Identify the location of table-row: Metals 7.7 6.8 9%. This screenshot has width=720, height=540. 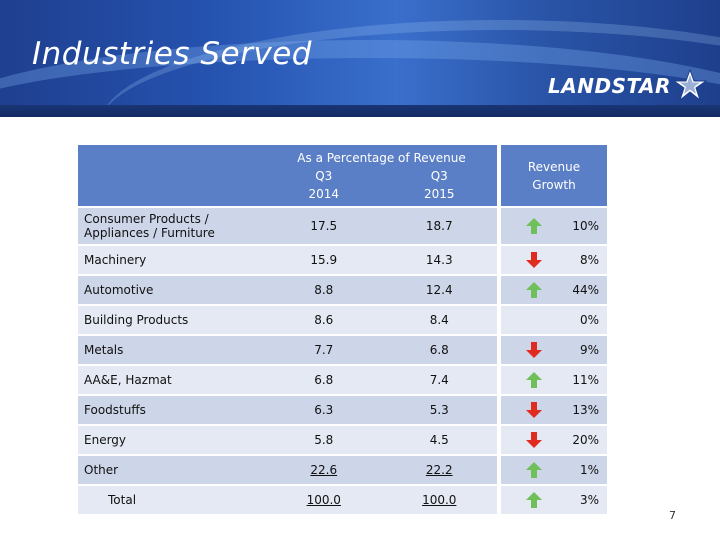
(342, 350).